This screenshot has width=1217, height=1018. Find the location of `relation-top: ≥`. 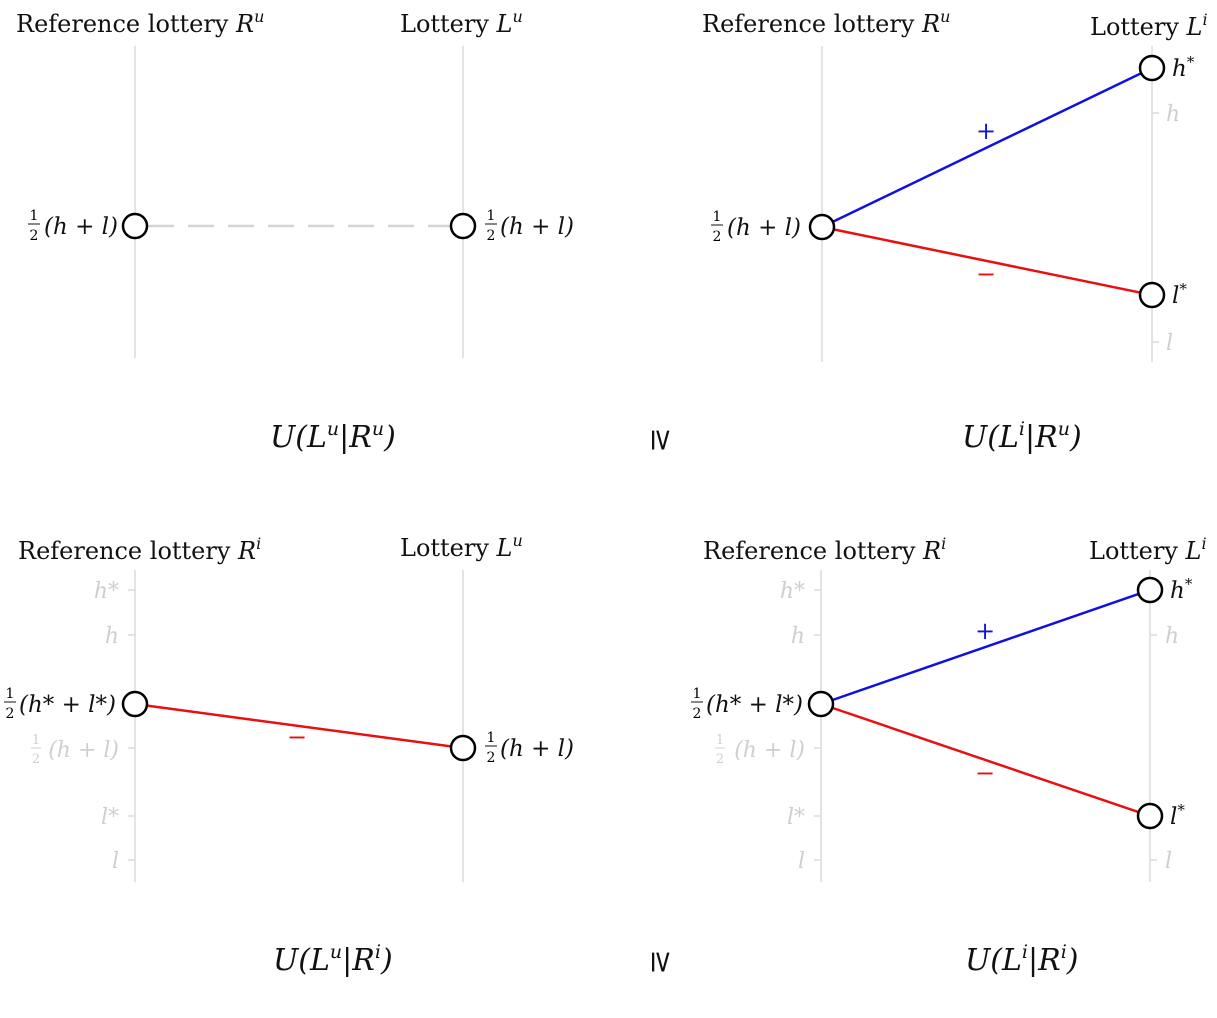

relation-top: ≥ is located at coordinates (661, 439).